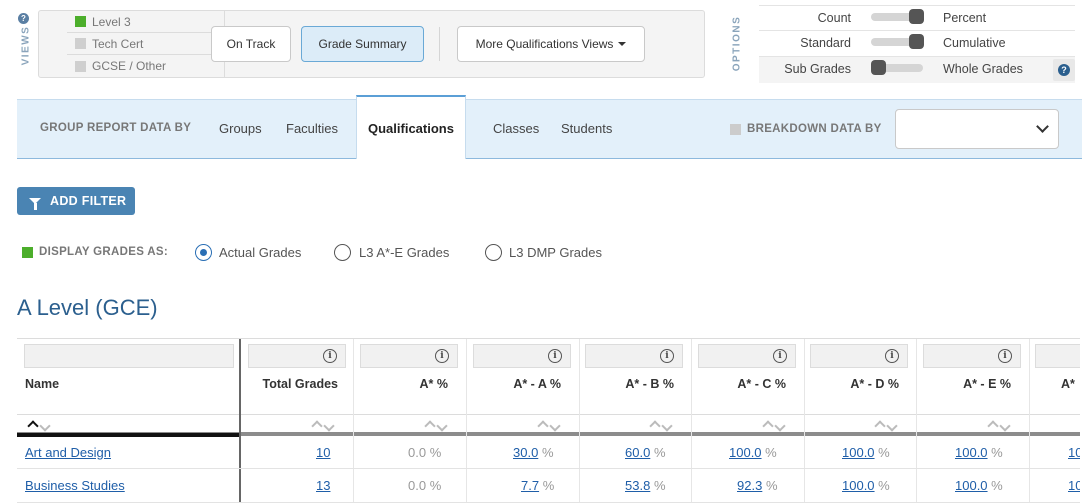 The width and height of the screenshot is (1088, 503). What do you see at coordinates (1068, 384) in the screenshot?
I see `column-header-a-star-partial: A*` at bounding box center [1068, 384].